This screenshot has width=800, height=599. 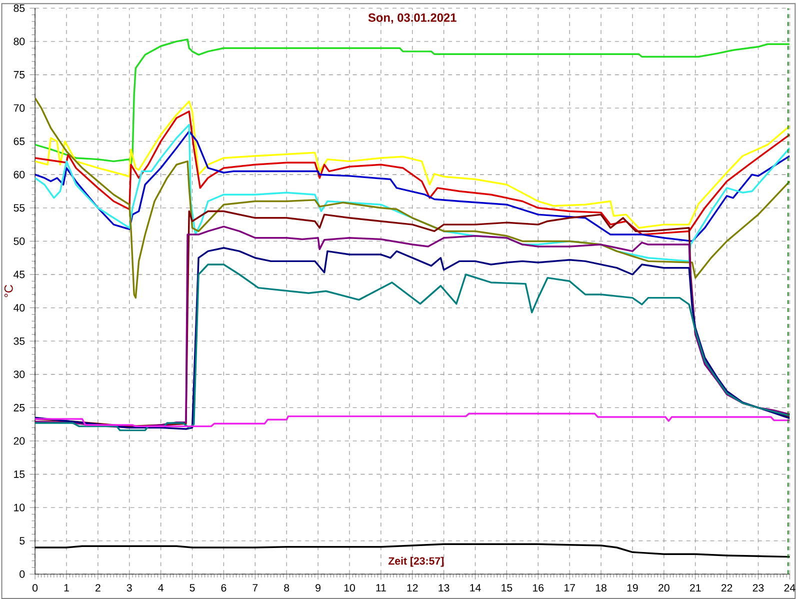 What do you see at coordinates (412, 420) in the screenshot?
I see `line-series` at bounding box center [412, 420].